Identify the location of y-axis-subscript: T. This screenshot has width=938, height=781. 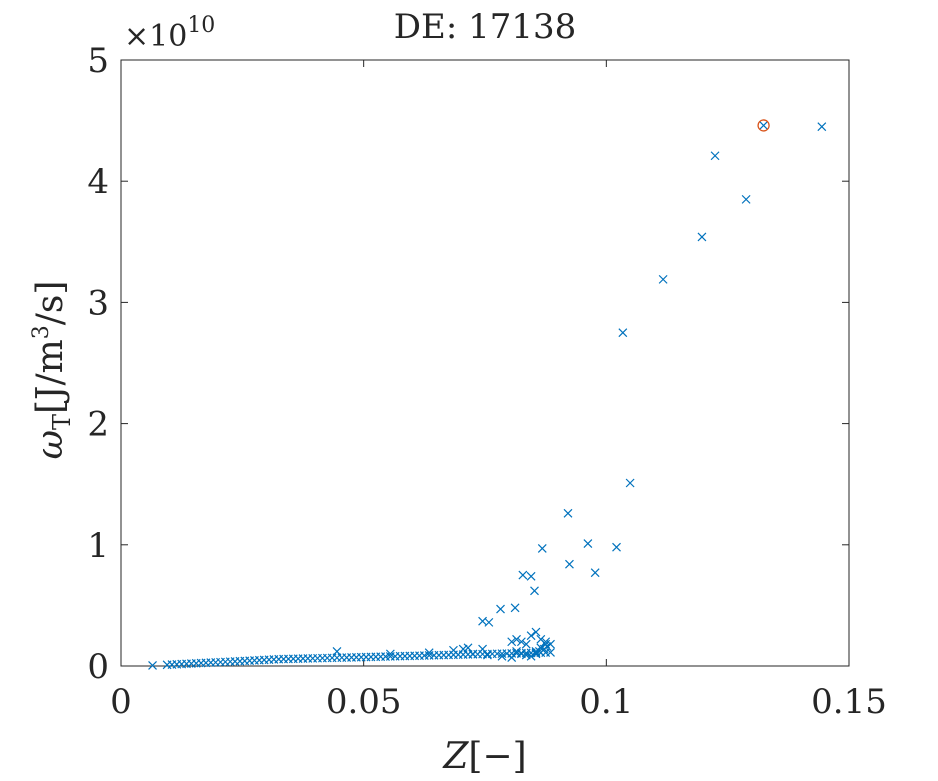
(62, 422).